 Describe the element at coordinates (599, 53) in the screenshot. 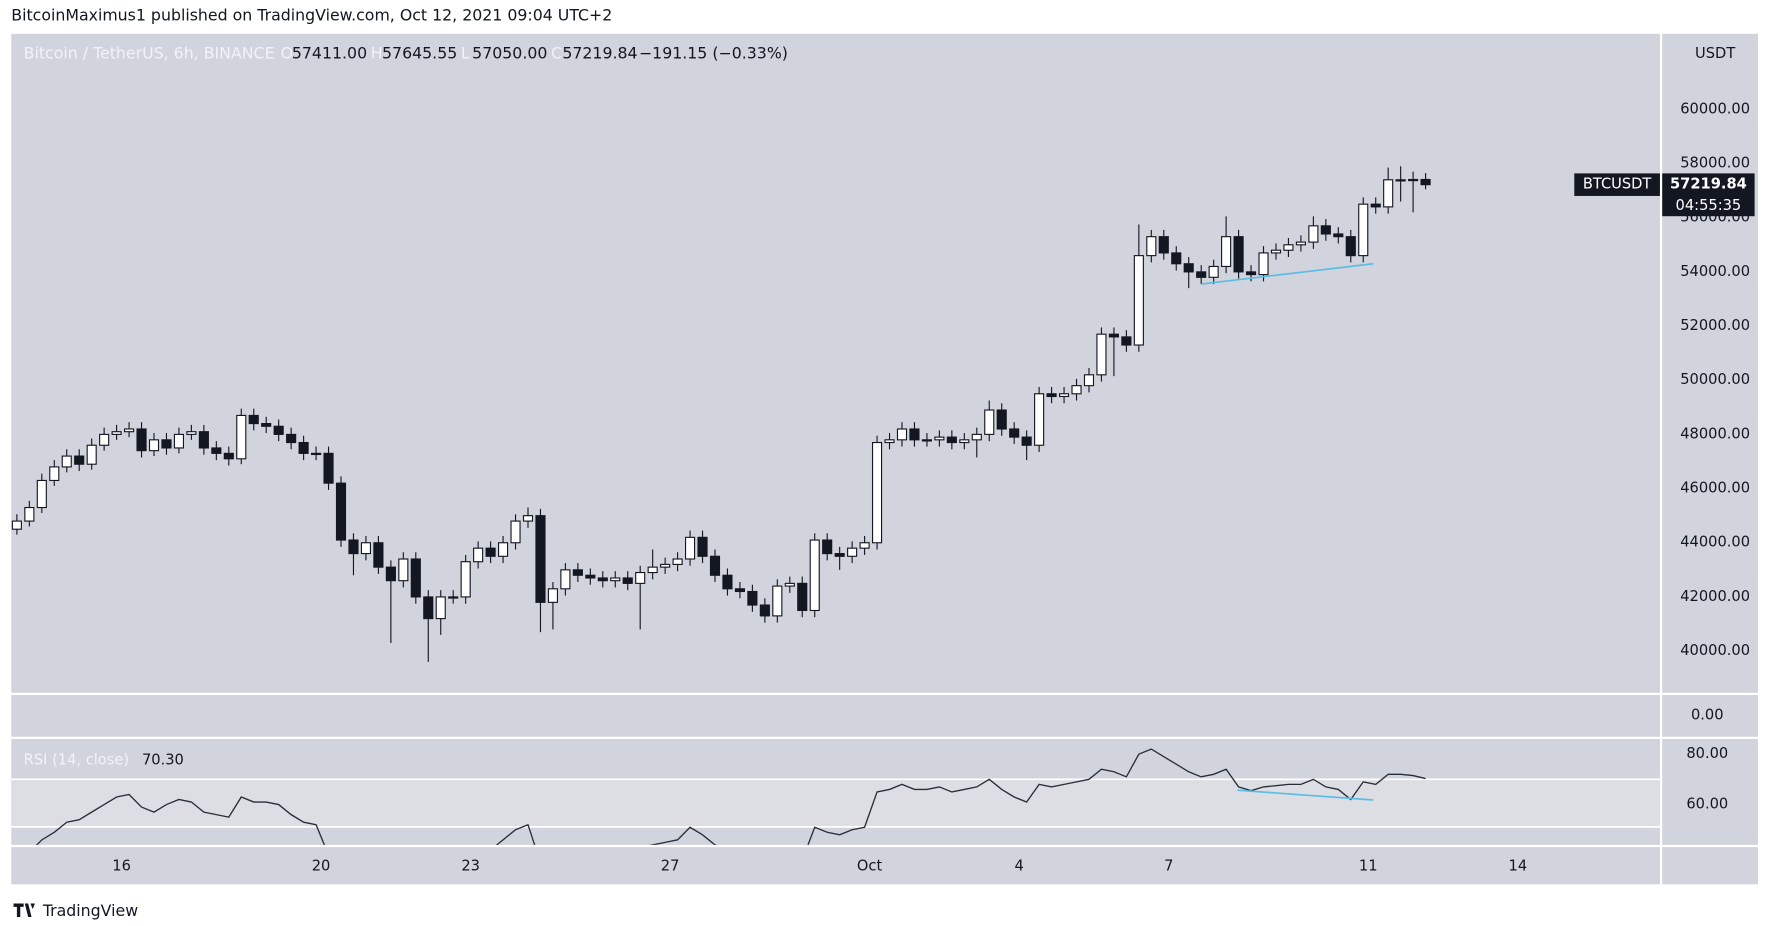

I see `header-close: 57219.84` at that location.